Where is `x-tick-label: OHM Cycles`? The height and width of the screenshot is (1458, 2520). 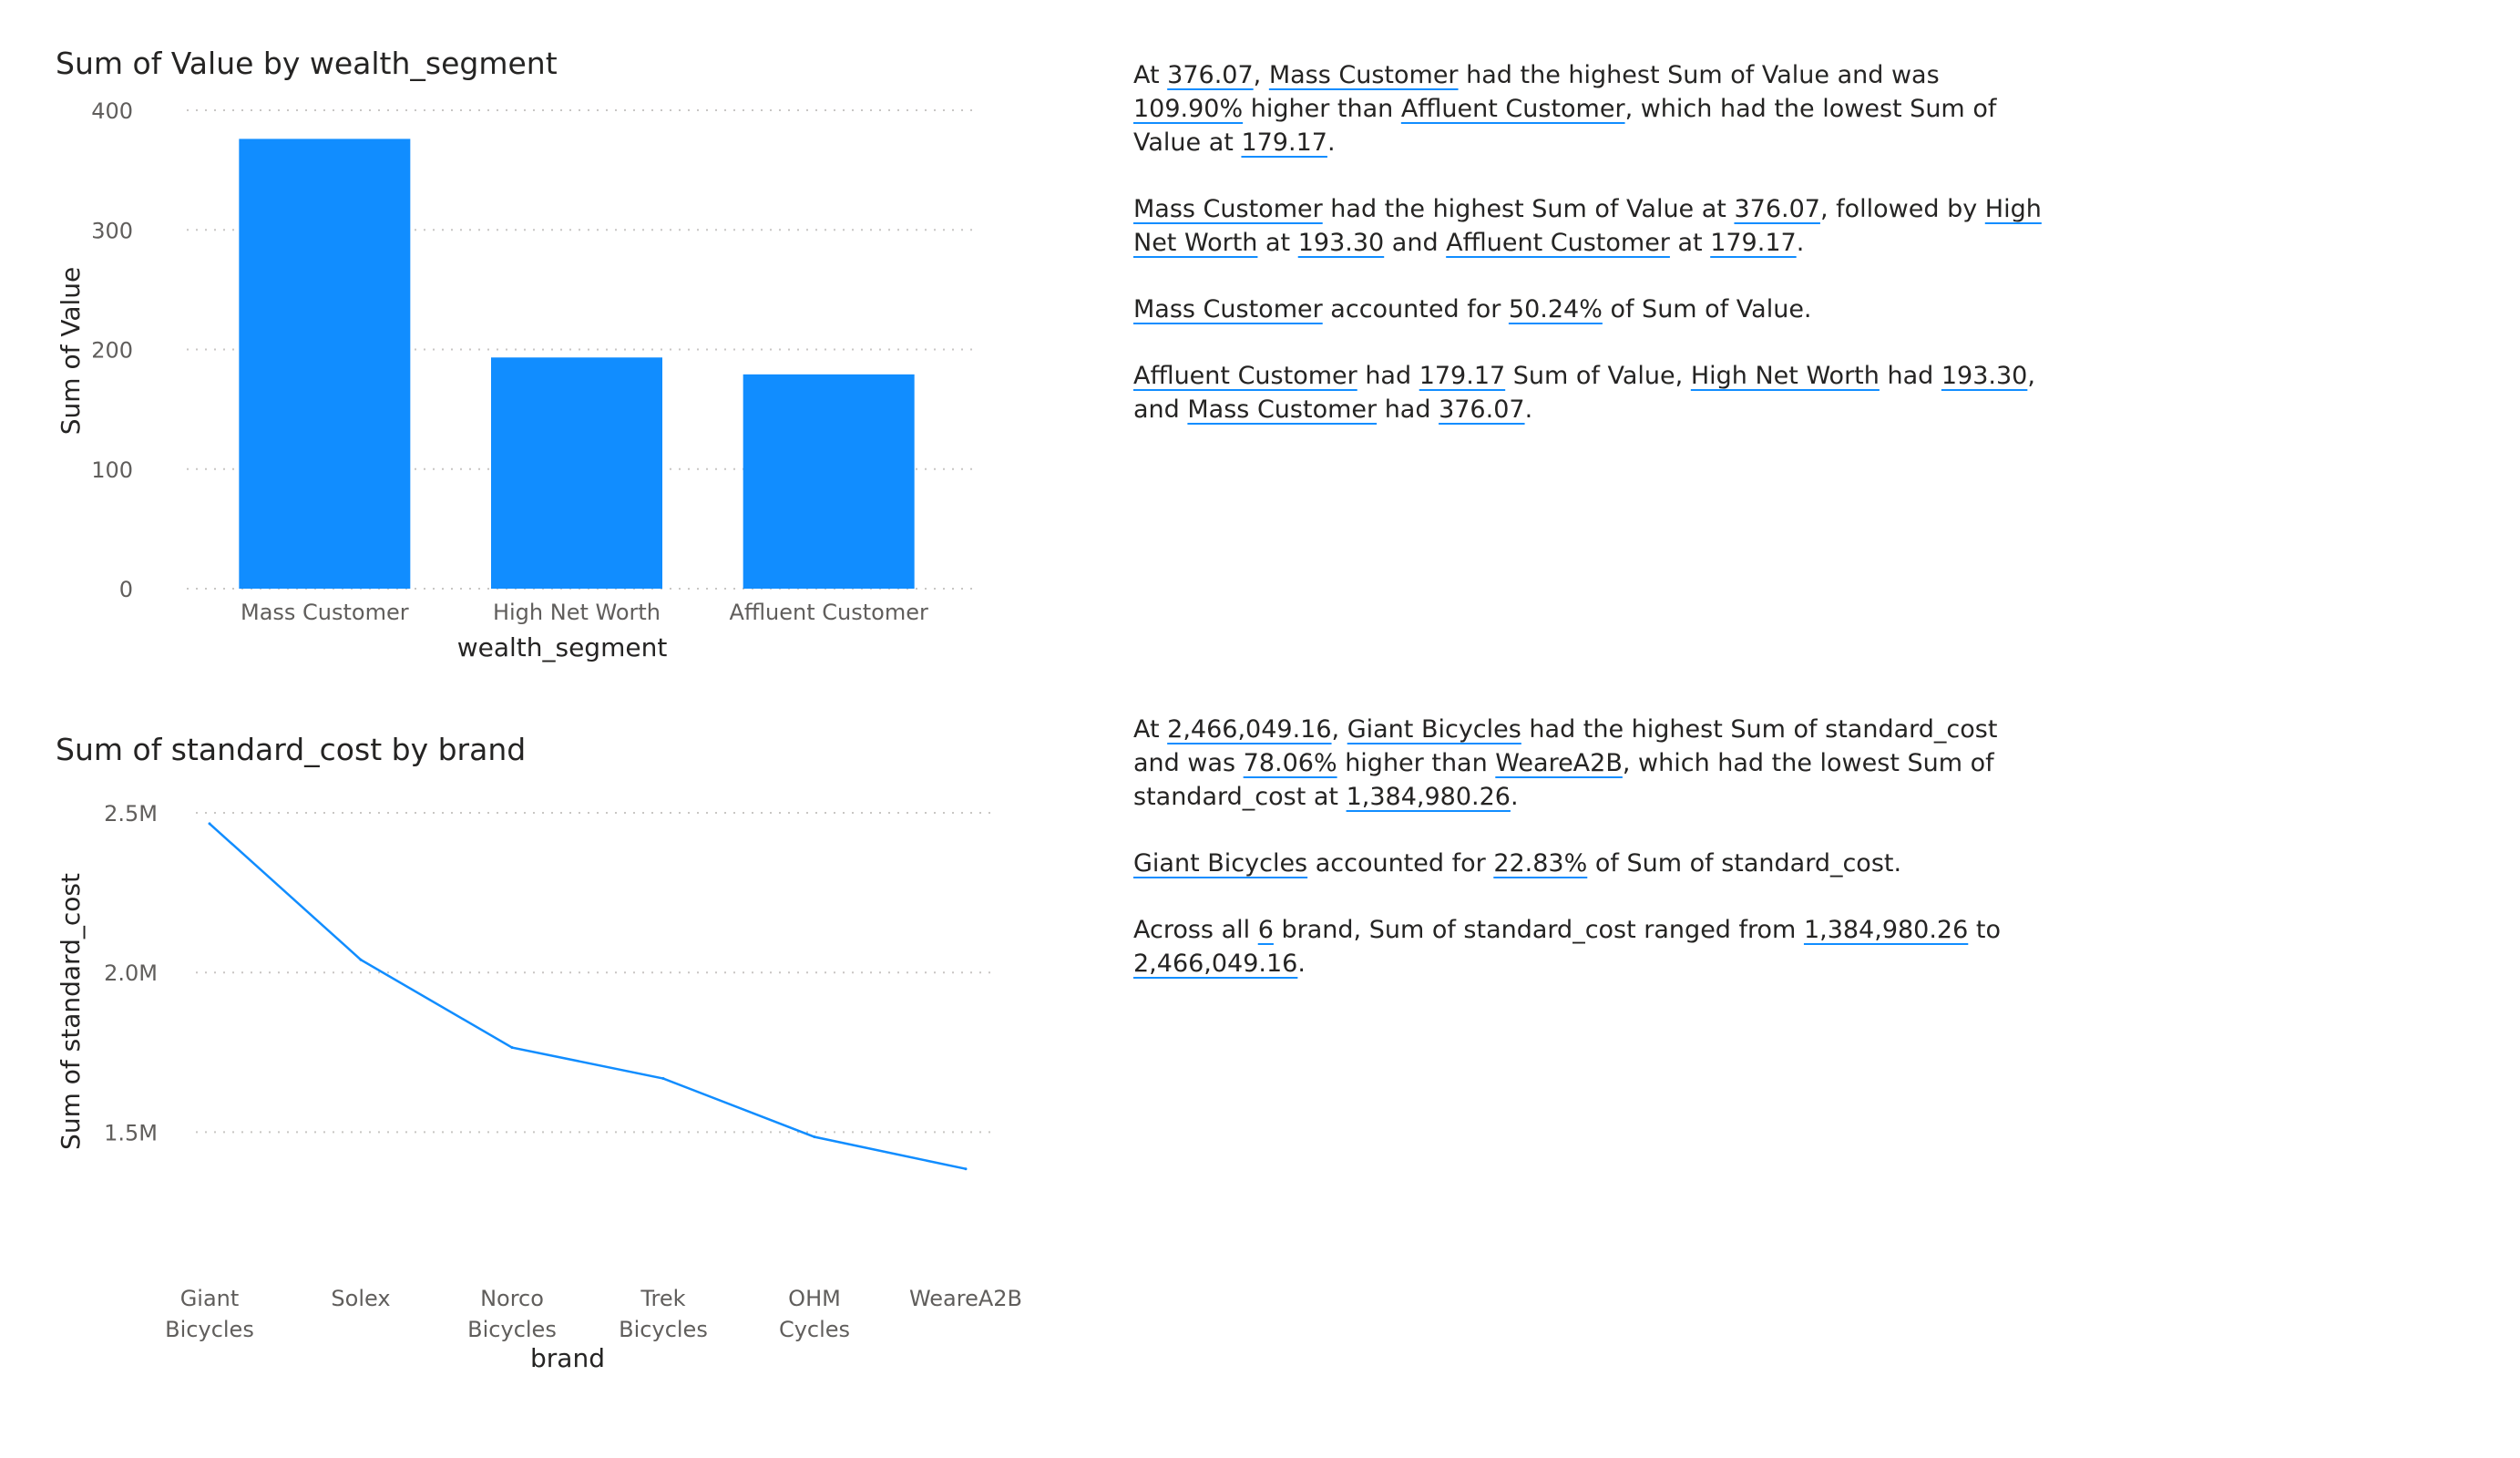 x-tick-label: OHM Cycles is located at coordinates (815, 1314).